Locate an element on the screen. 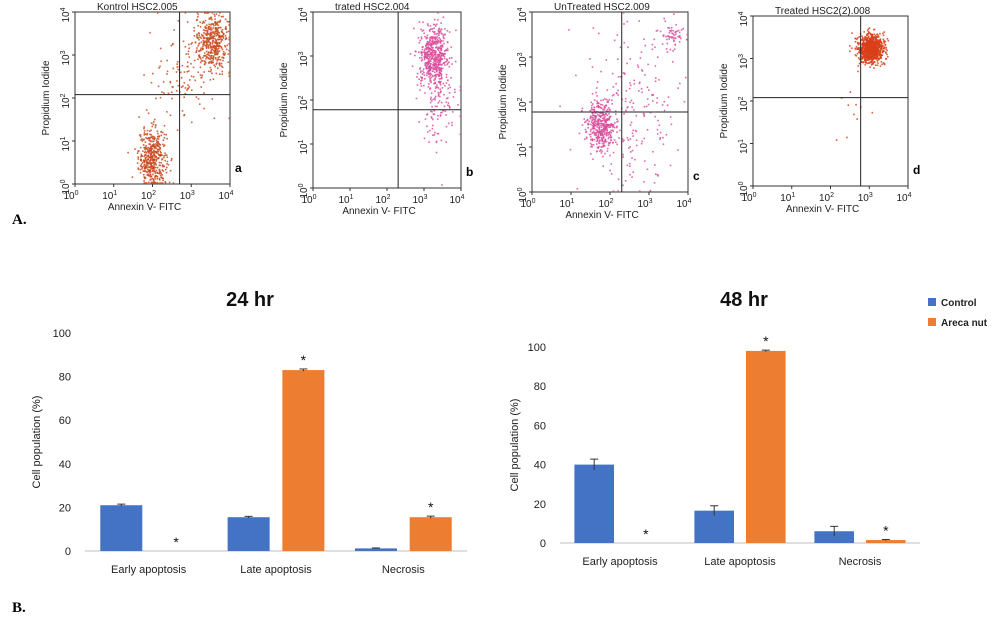 Image resolution: width=1000 pixels, height=630 pixels. flow-b-x-label: Annexin V- FITC is located at coordinates (378, 211).